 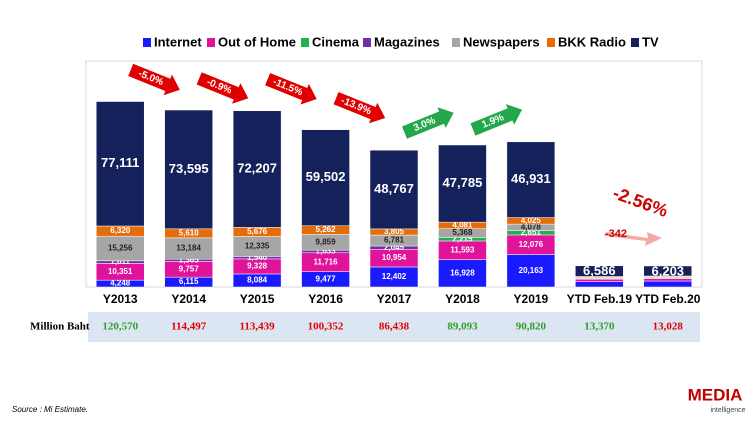 I want to click on x-tick-label: Y2019, so click(x=531, y=299).